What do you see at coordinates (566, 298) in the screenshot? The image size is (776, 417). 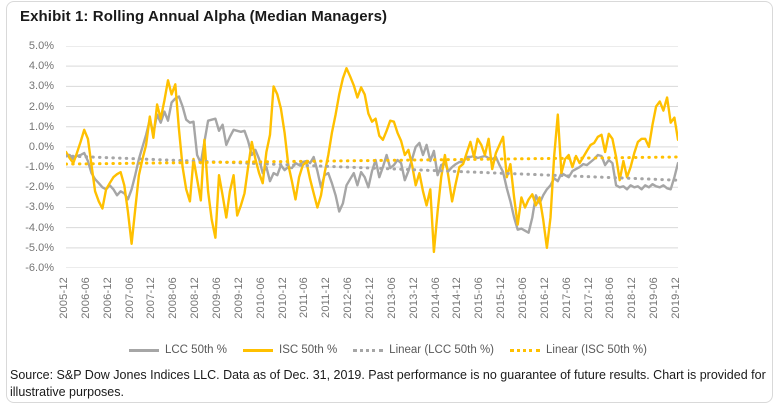 I see `x-tick-label: 2017-06` at bounding box center [566, 298].